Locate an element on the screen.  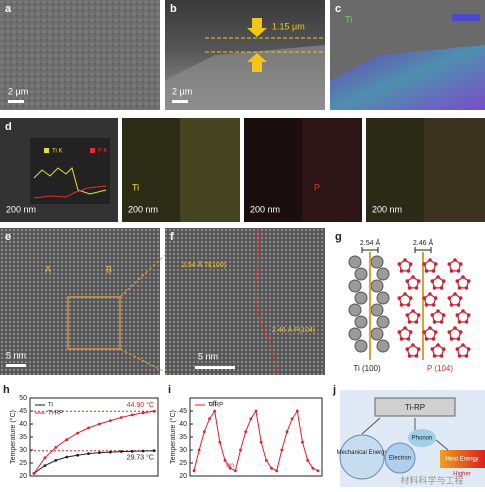
color-key is located at coordinates (466, 17).